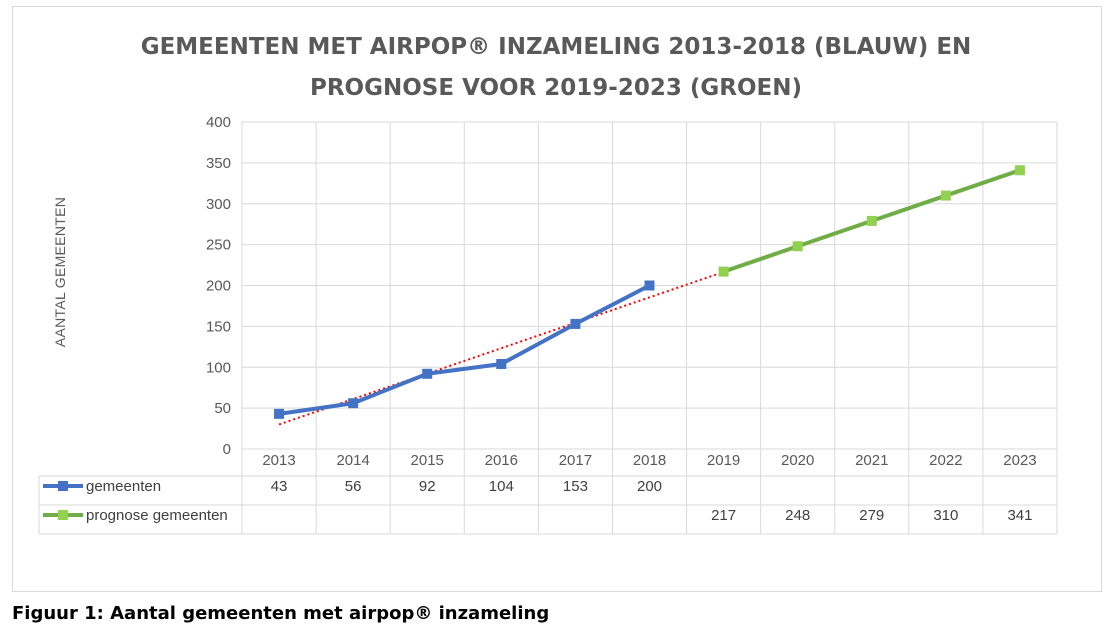 This screenshot has width=1112, height=636. Describe the element at coordinates (871, 460) in the screenshot. I see `x-tick-label: 2021` at that location.